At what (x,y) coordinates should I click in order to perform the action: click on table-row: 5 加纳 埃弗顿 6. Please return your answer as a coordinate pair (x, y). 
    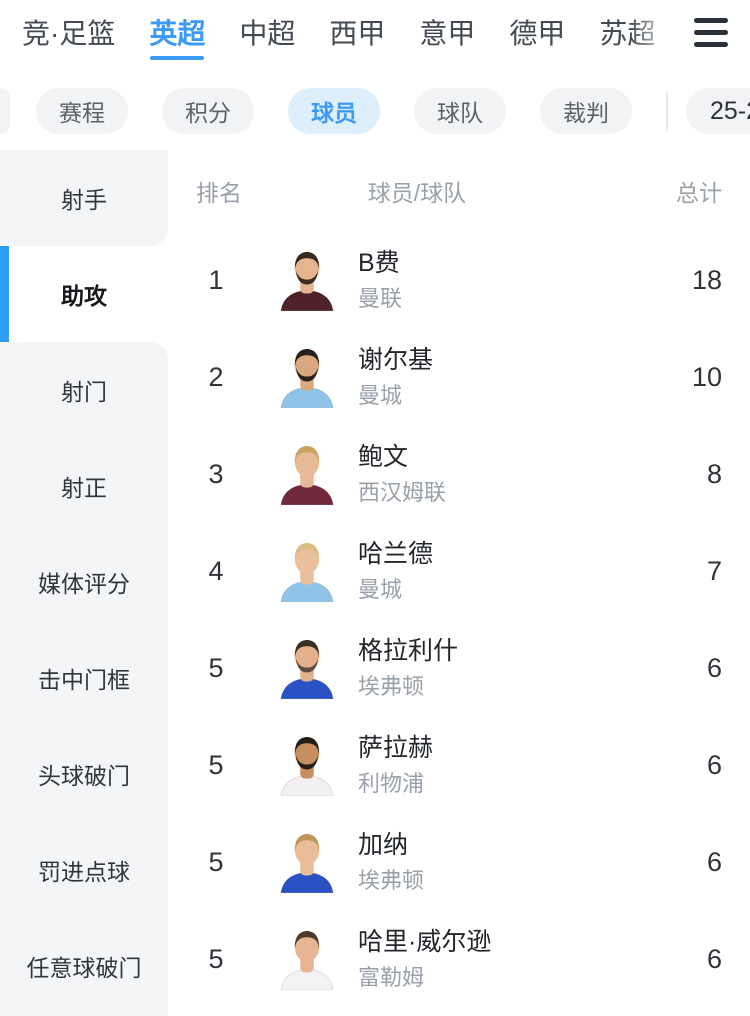
    Looking at the image, I should click on (459, 862).